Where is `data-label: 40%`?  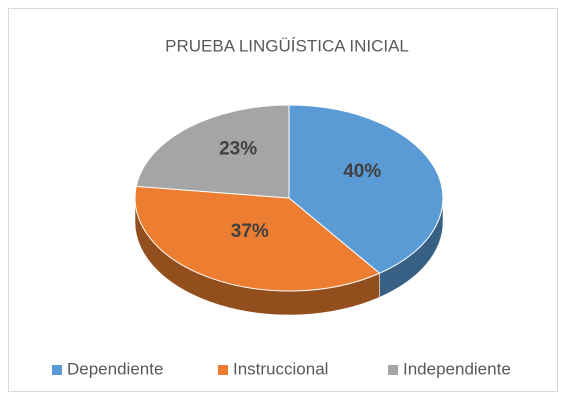
data-label: 40% is located at coordinates (362, 171).